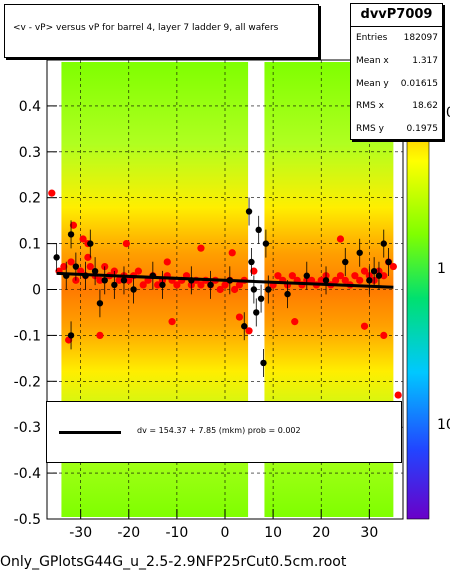  Describe the element at coordinates (396, 38) in the screenshot. I see `stats-row: Entries 182097` at that location.